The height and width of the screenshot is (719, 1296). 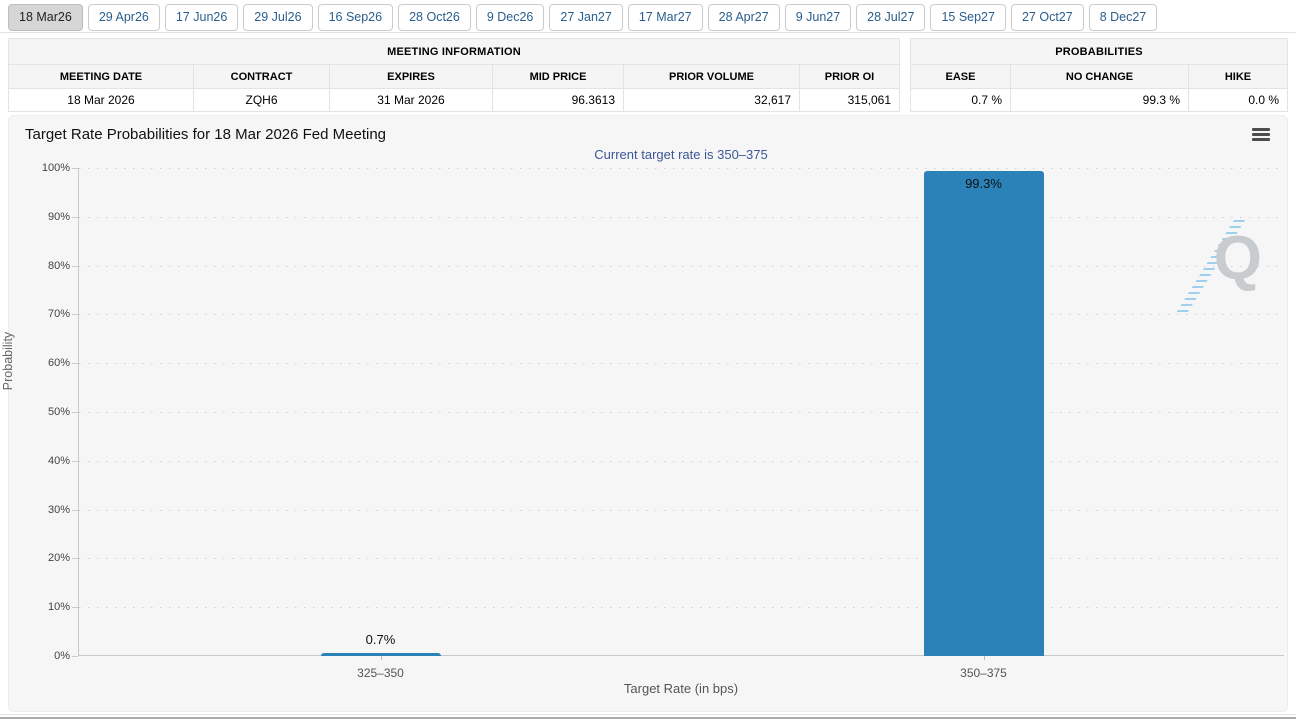 What do you see at coordinates (58, 363) in the screenshot?
I see `y-tick-60: 60%` at bounding box center [58, 363].